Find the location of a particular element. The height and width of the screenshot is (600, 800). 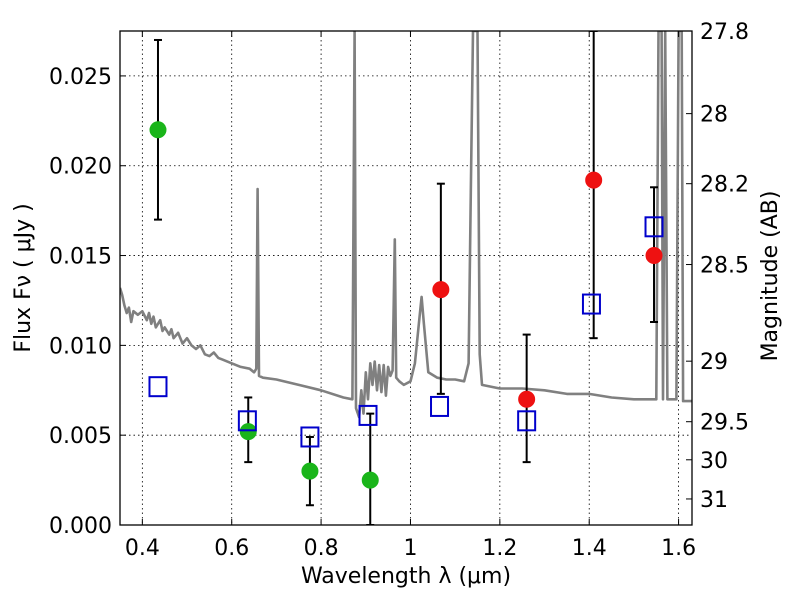

y2-tick-label: 29 is located at coordinates (714, 362).